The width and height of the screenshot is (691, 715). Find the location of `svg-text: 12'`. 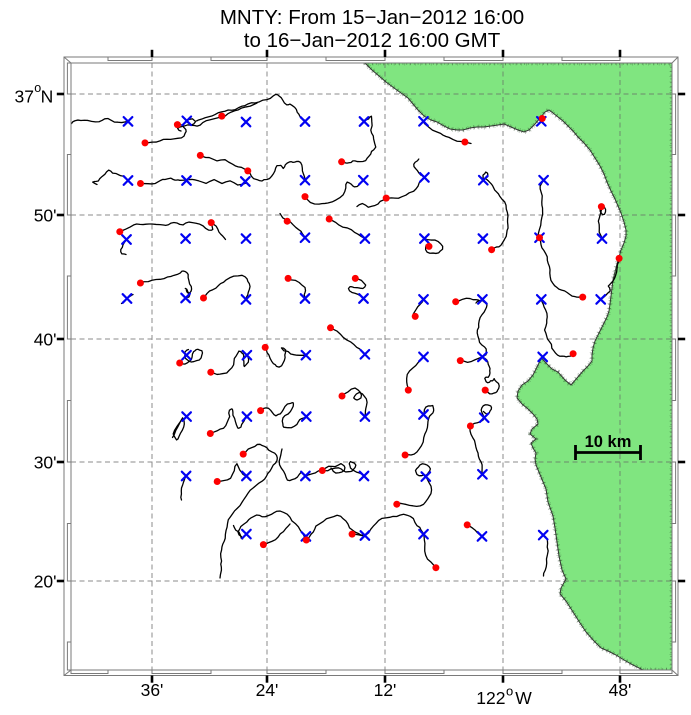

svg-text: 12' is located at coordinates (385, 690).